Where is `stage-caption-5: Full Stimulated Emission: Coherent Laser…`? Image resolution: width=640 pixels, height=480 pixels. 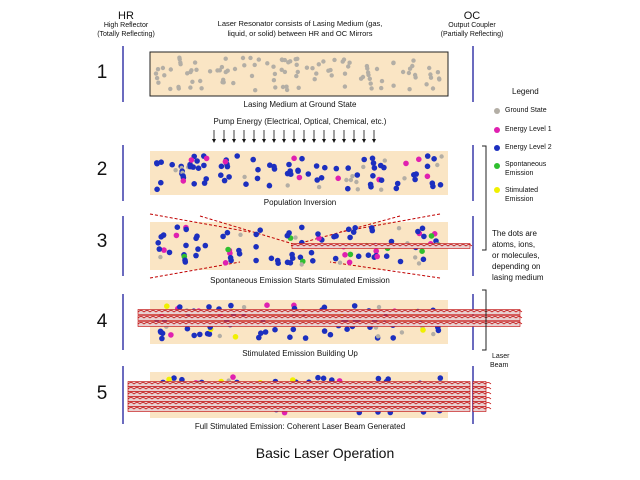 stage-caption-5: Full Stimulated Emission: Coherent Laser… is located at coordinates (300, 426).